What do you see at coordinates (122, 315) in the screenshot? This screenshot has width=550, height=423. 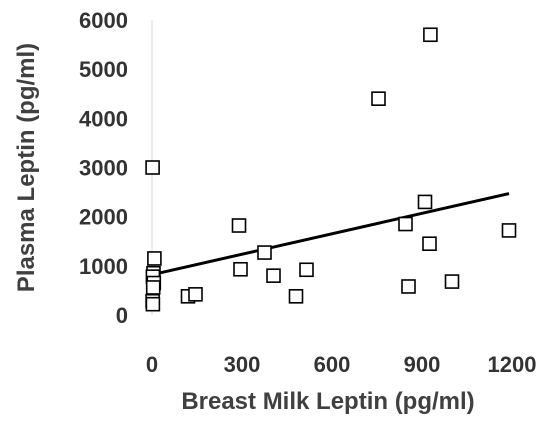 I see `y-tick-label: 0` at bounding box center [122, 315].